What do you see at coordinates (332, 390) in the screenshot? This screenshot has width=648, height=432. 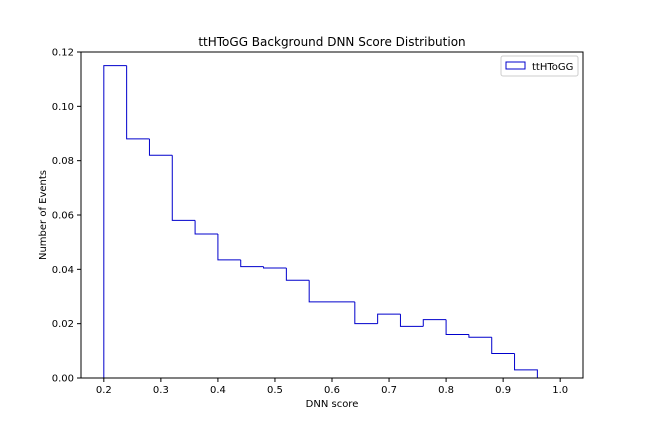 I see `x-tick-label: 0.6` at bounding box center [332, 390].